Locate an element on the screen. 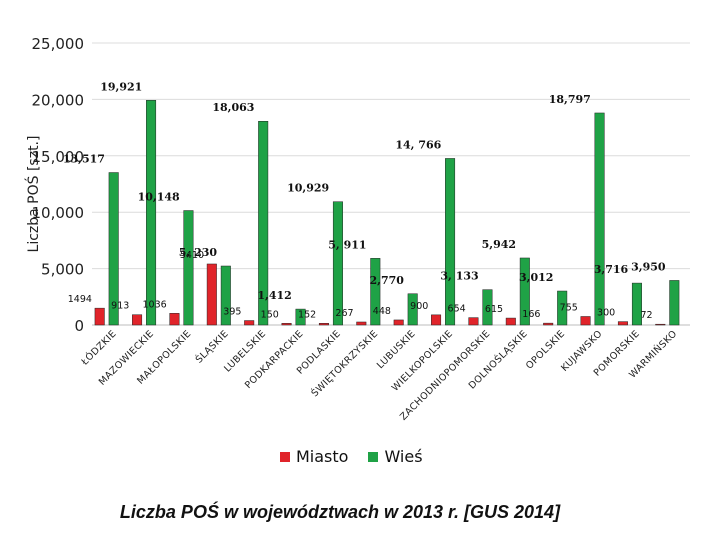  legend-item-wies: Wieś is located at coordinates (395, 456).